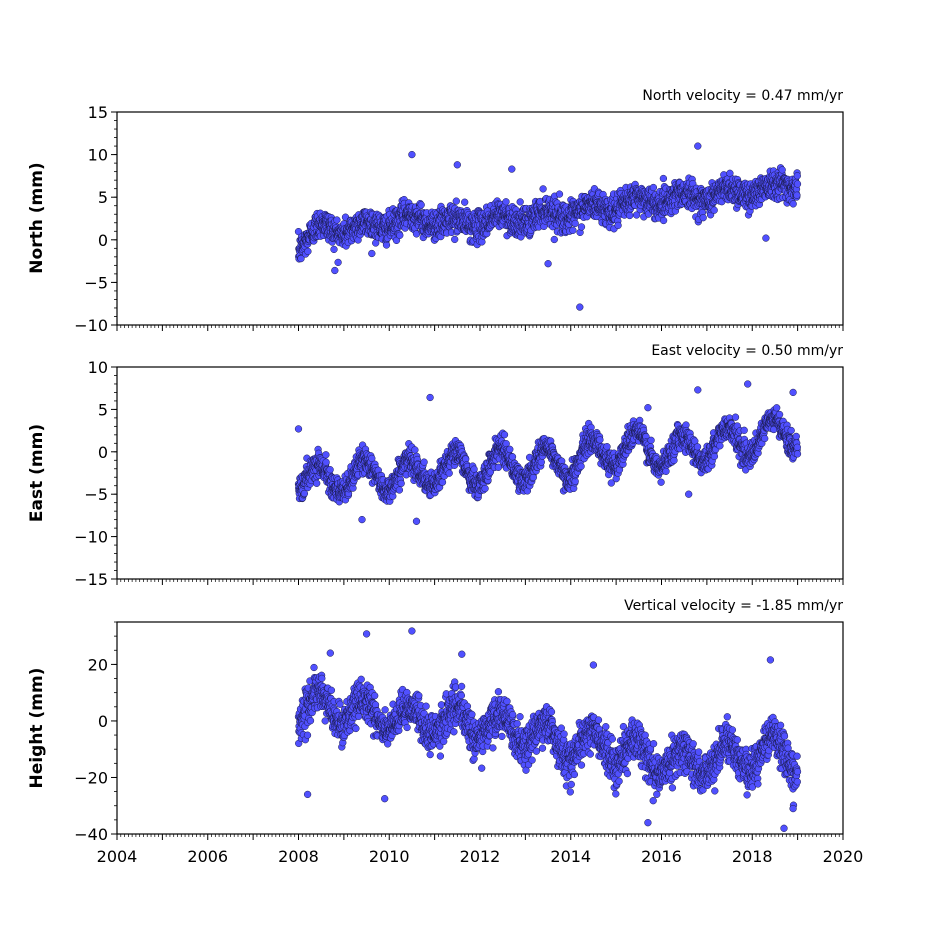 The width and height of the screenshot is (937, 937). What do you see at coordinates (103, 197) in the screenshot?
I see `north-y-tick-label: 5` at bounding box center [103, 197].